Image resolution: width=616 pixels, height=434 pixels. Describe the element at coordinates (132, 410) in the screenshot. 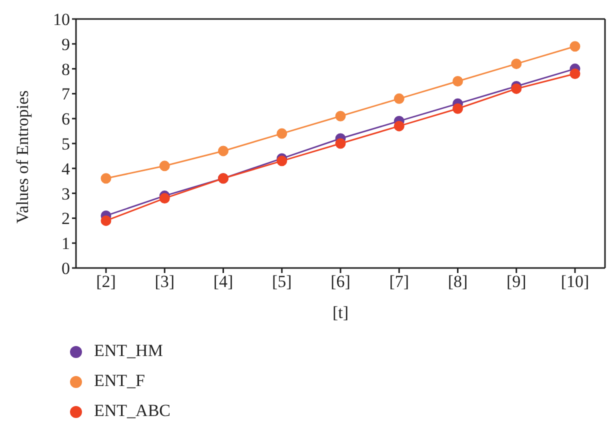

I see `legend-label: ENT_ABC` at that location.